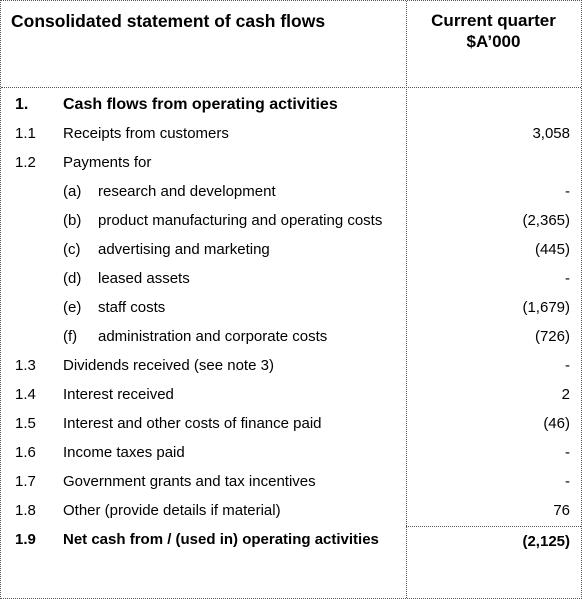 Image resolution: width=582 pixels, height=599 pixels. What do you see at coordinates (25, 452) in the screenshot?
I see `row-number: 1.6` at bounding box center [25, 452].